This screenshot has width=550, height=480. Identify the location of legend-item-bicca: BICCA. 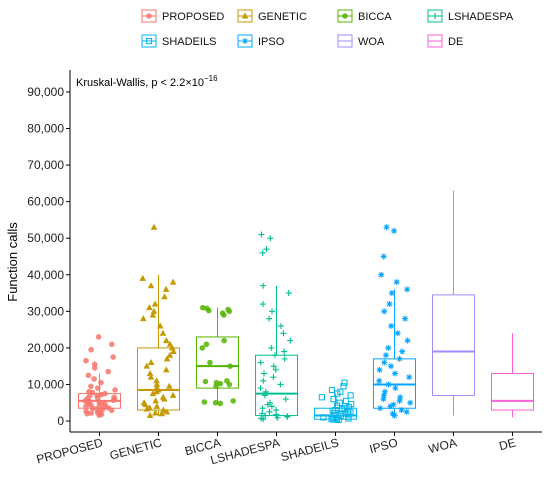
(364, 16).